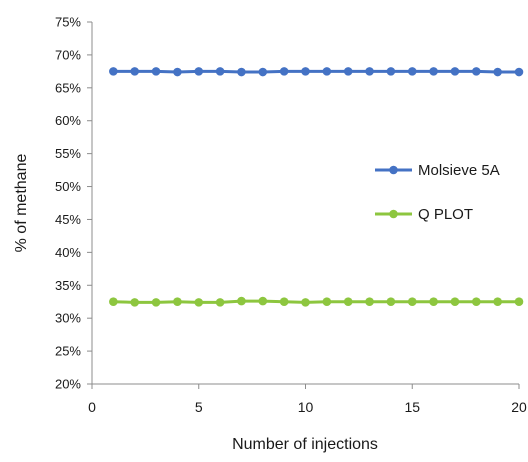 The image size is (528, 462). Describe the element at coordinates (445, 214) in the screenshot. I see `legend-label: Q PLOT` at that location.